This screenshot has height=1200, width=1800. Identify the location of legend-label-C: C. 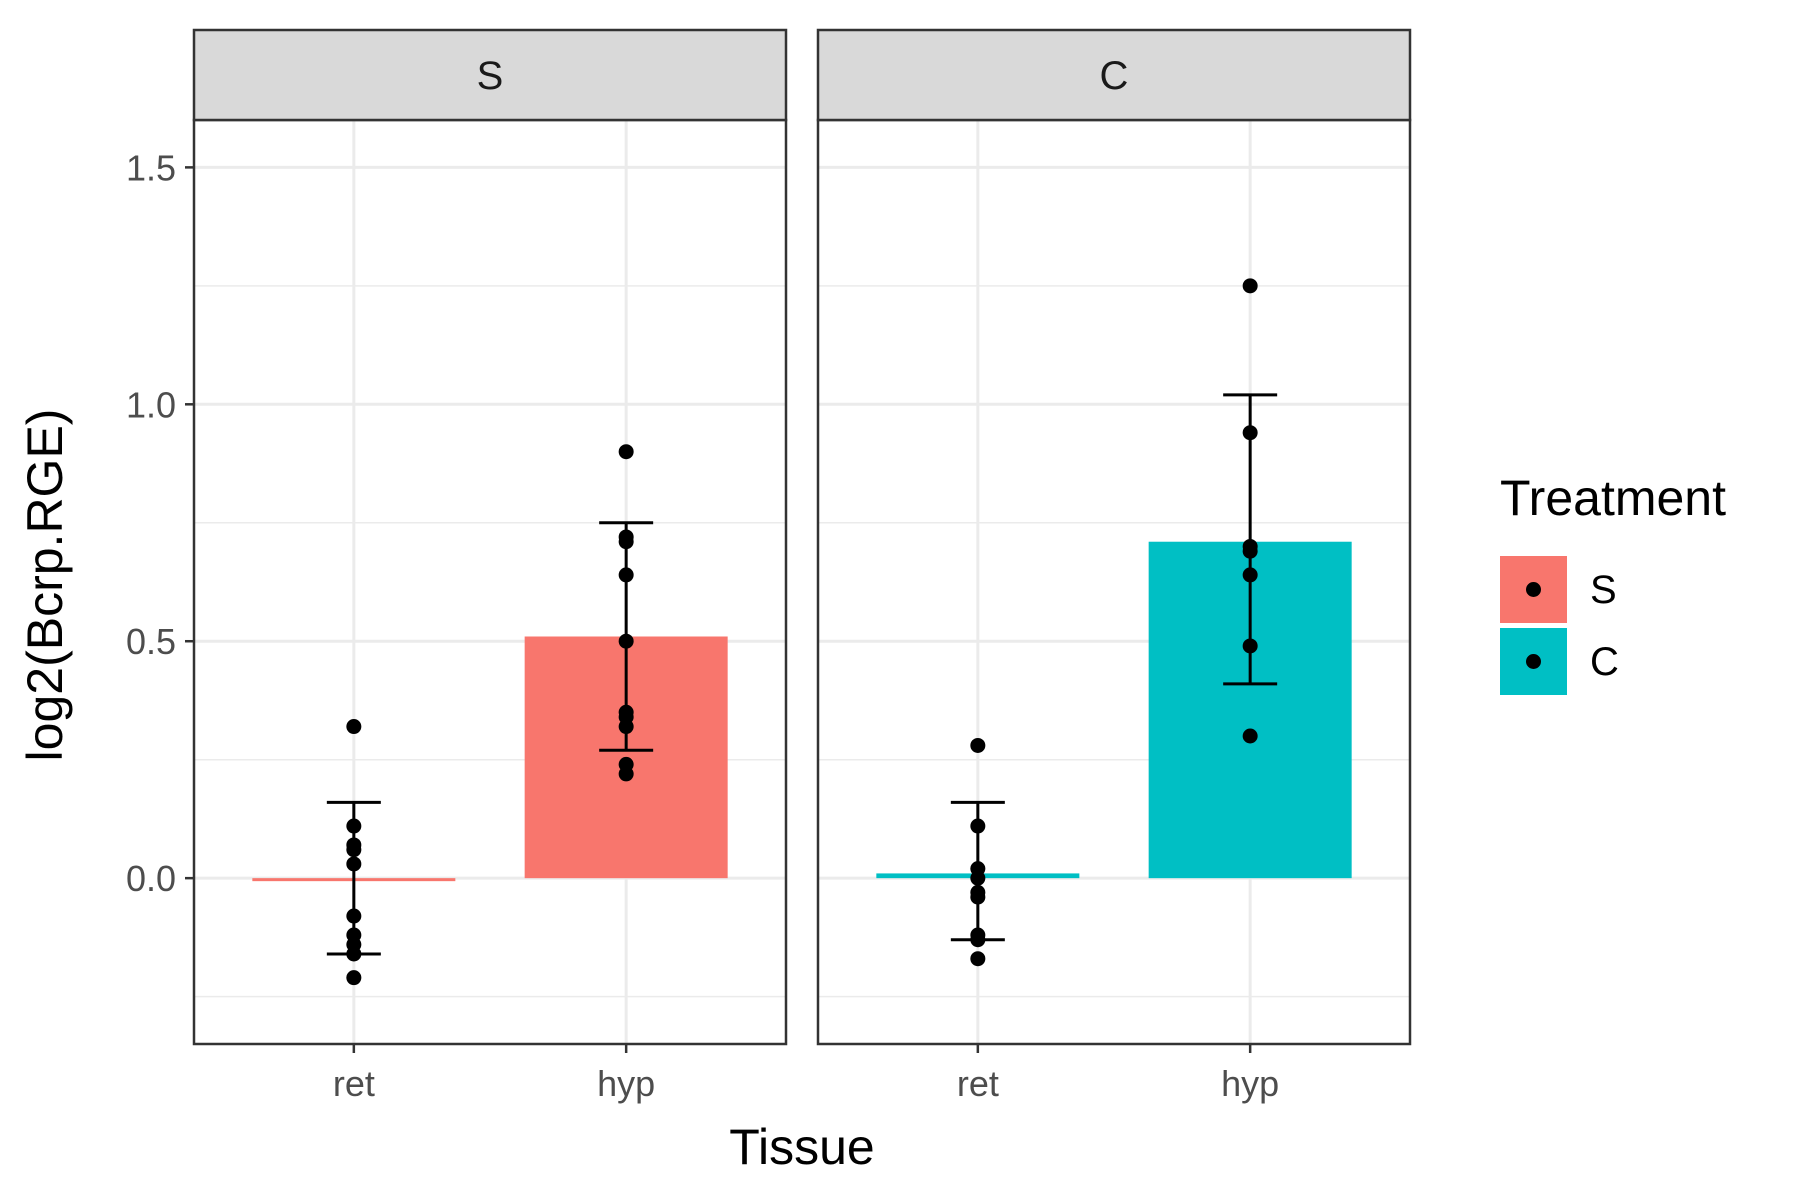
(1604, 662).